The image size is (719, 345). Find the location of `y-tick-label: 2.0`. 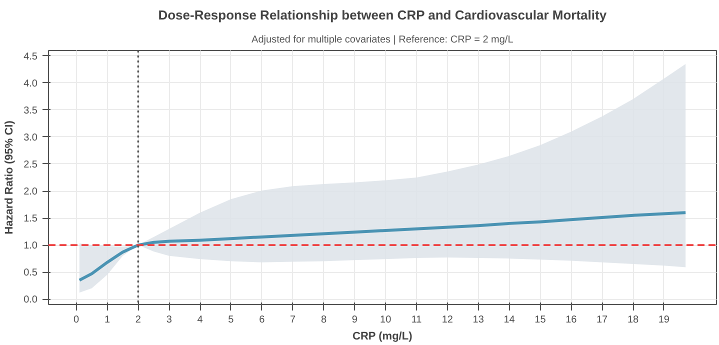

y-tick-label: 2.0 is located at coordinates (31, 192).